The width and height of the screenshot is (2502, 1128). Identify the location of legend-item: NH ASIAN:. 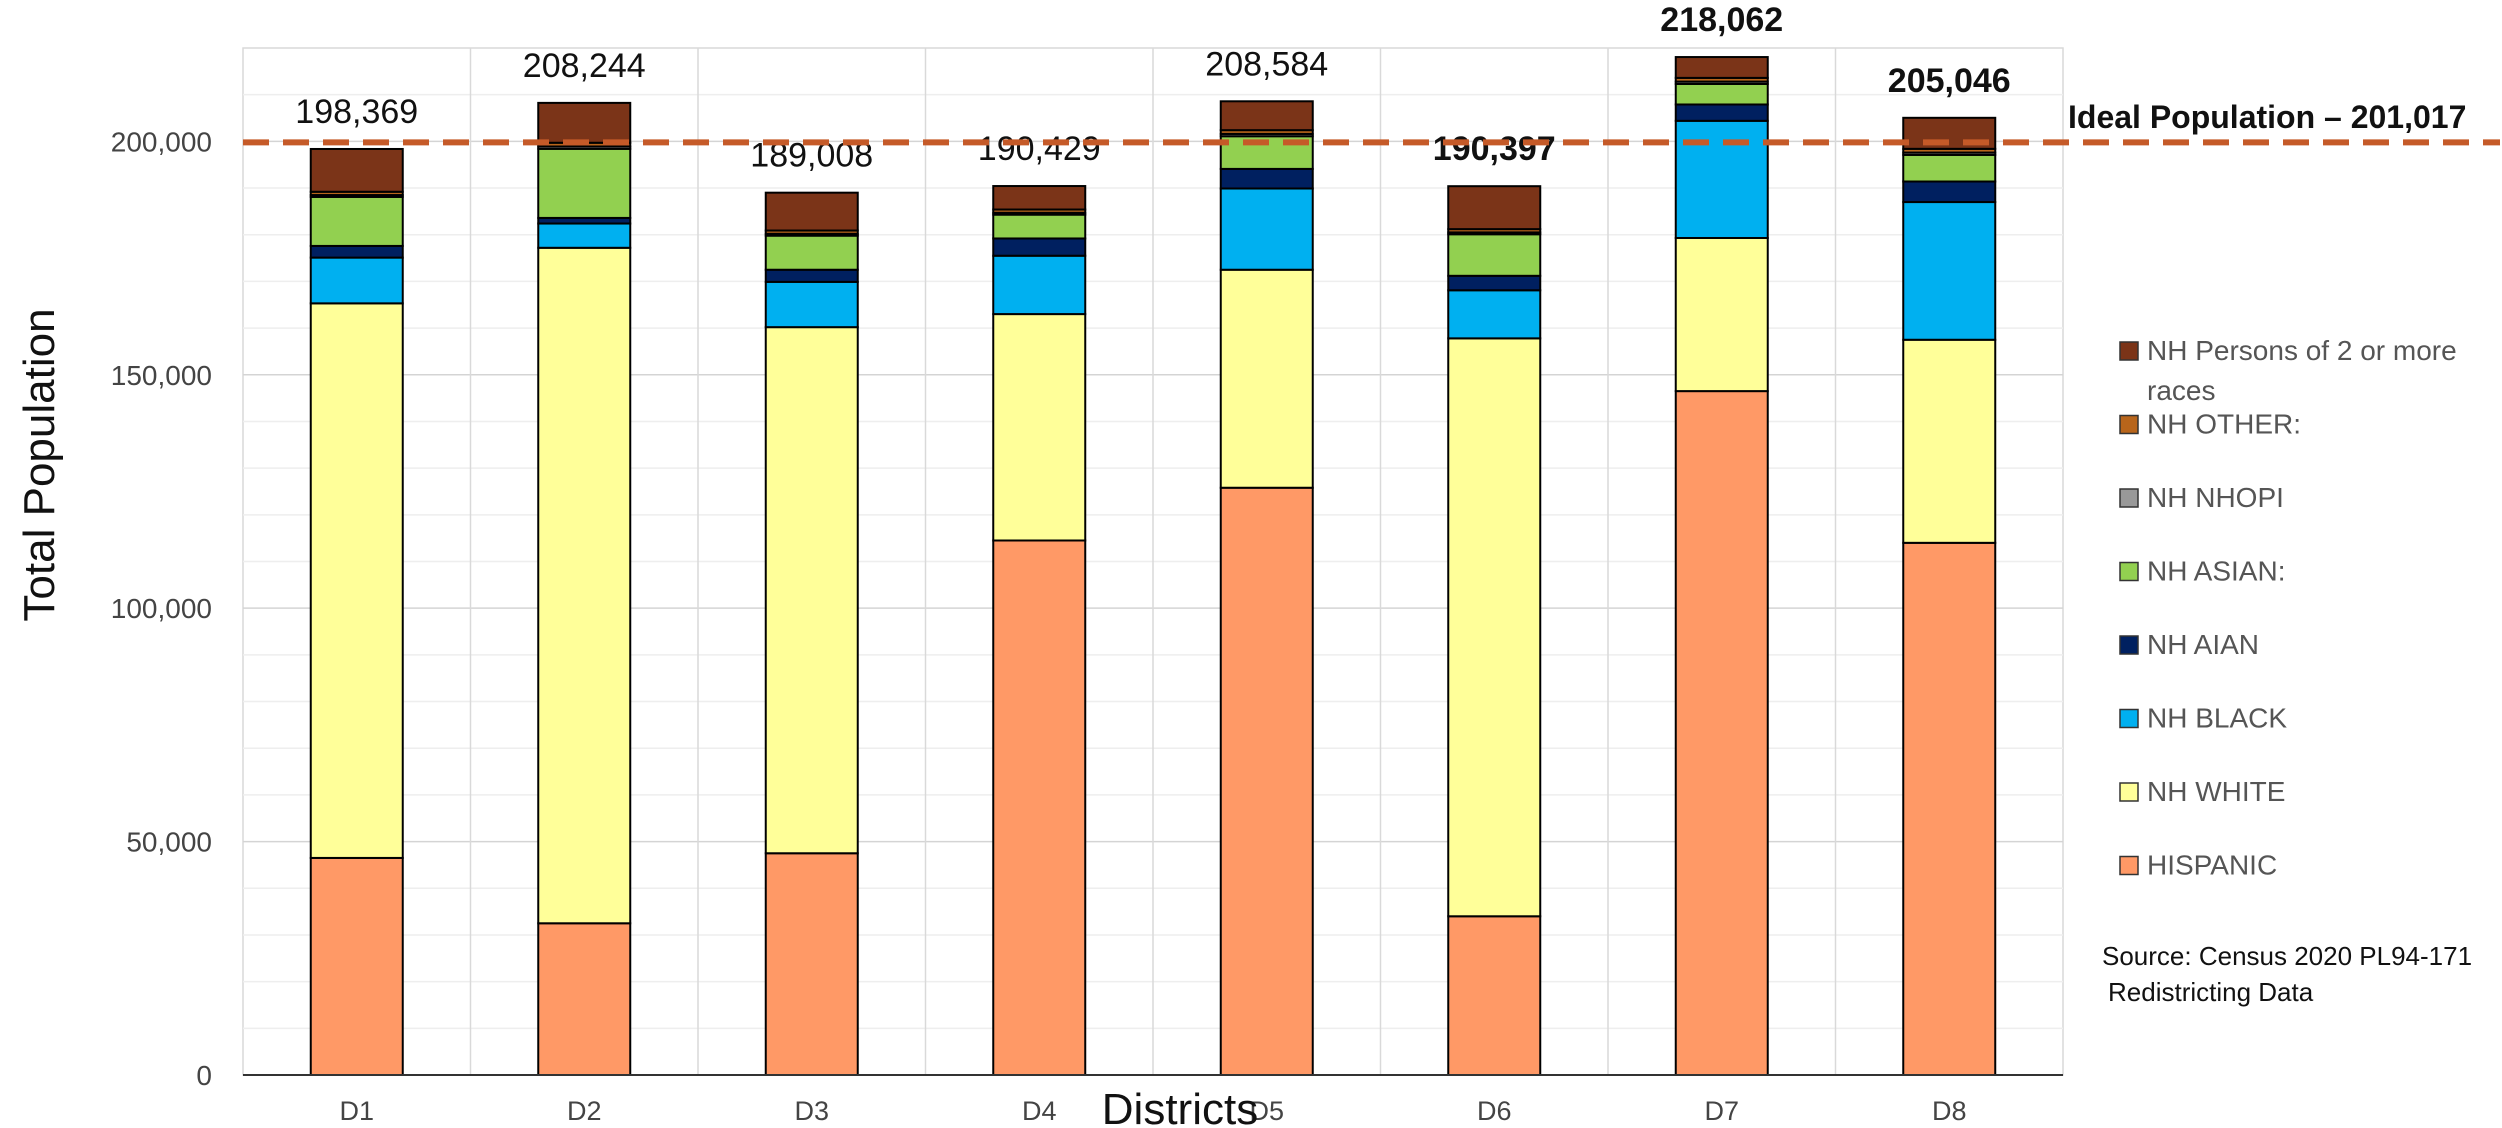
(2202, 571).